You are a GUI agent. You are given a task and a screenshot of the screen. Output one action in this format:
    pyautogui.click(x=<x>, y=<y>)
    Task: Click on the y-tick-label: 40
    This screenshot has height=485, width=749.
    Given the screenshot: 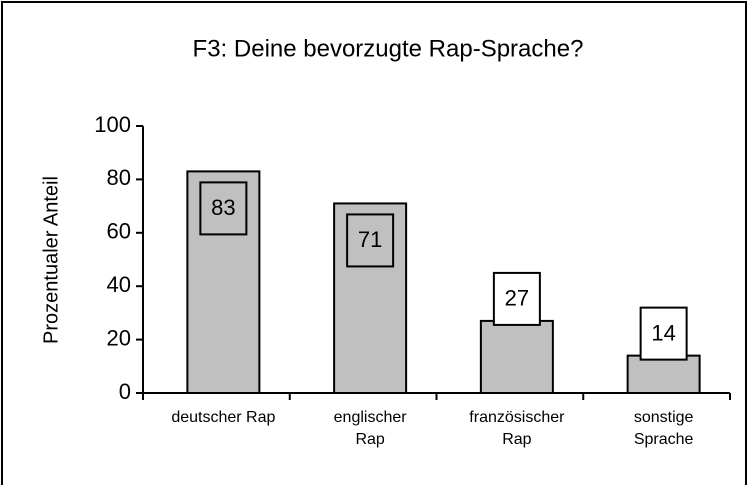 What is the action you would take?
    pyautogui.click(x=119, y=284)
    